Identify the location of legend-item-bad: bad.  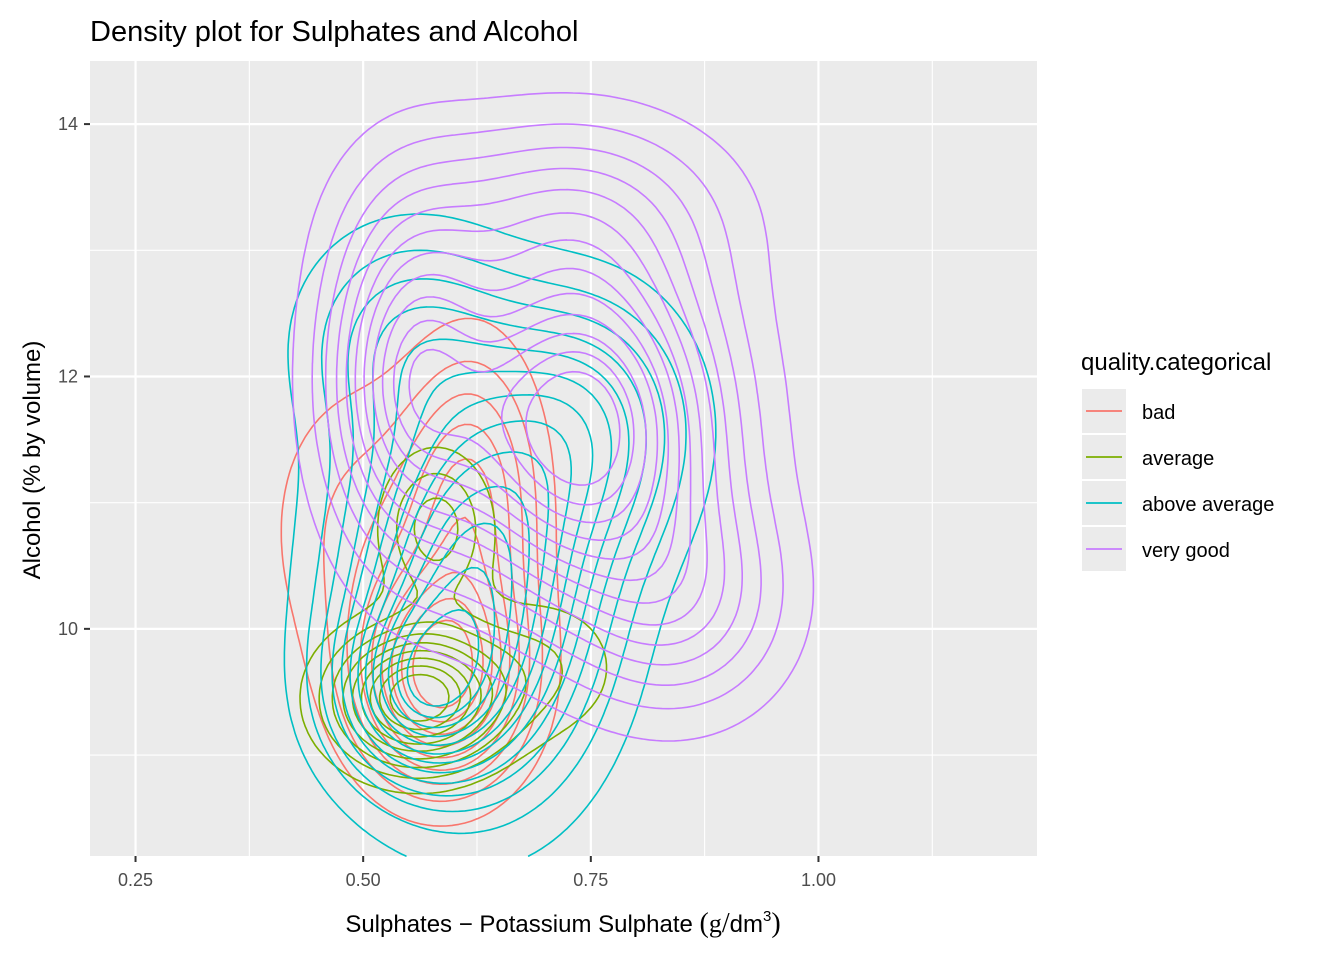
(1128, 411).